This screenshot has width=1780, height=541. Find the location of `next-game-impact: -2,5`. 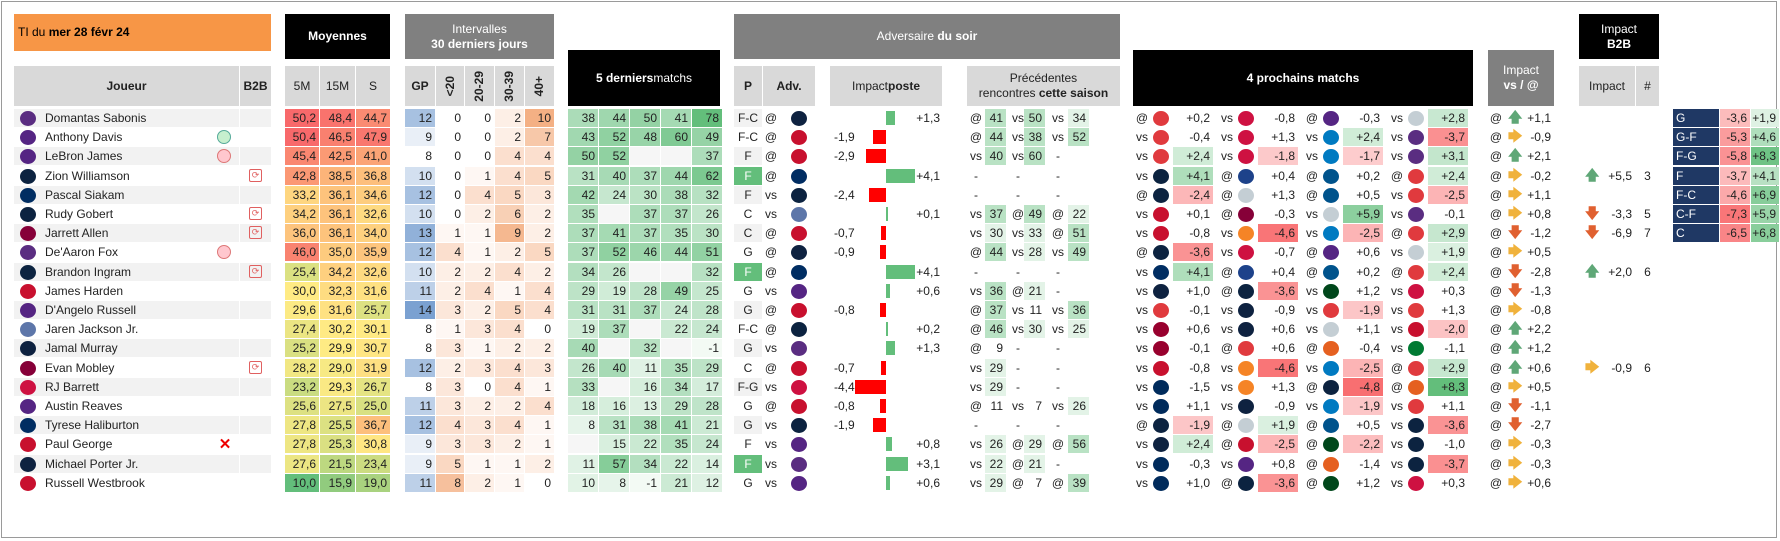

next-game-impact: -2,5 is located at coordinates (1278, 444).